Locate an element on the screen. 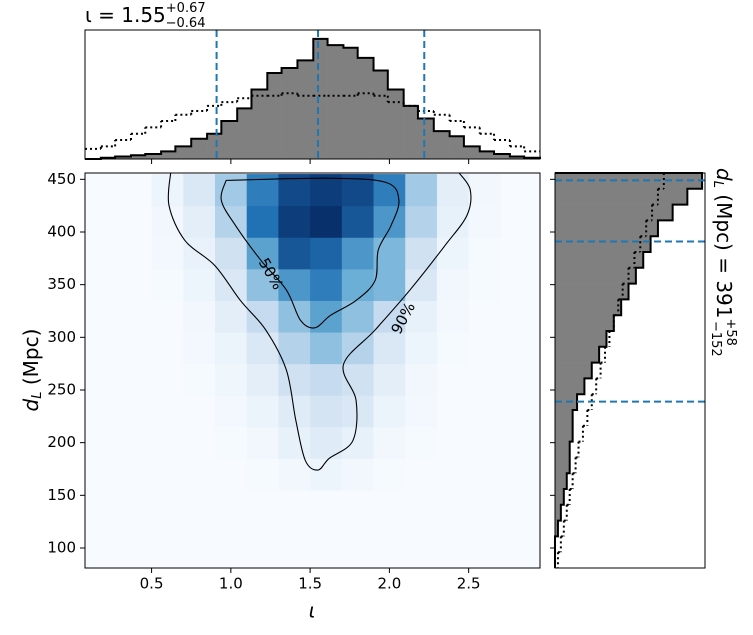 Image resolution: width=753 pixels, height=635 pixels. x-axis-label: ι is located at coordinates (312, 611).